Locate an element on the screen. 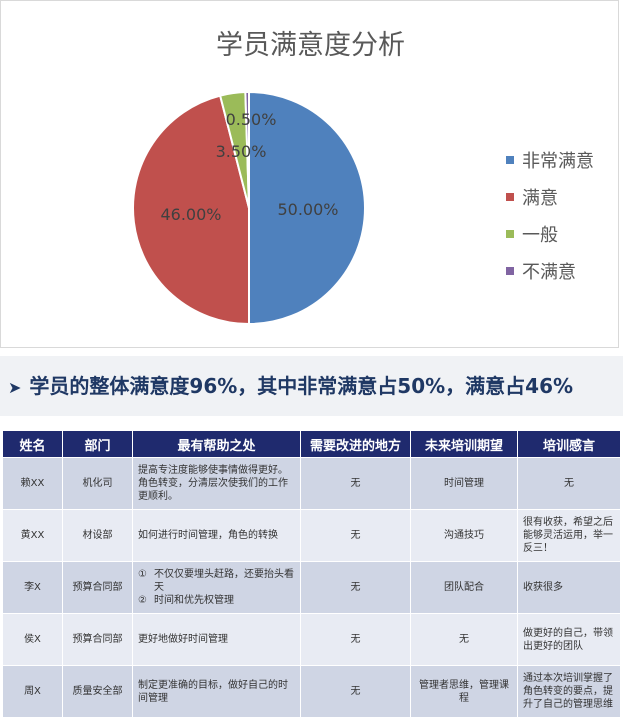 The height and width of the screenshot is (718, 623). item-number: ② is located at coordinates (142, 600).